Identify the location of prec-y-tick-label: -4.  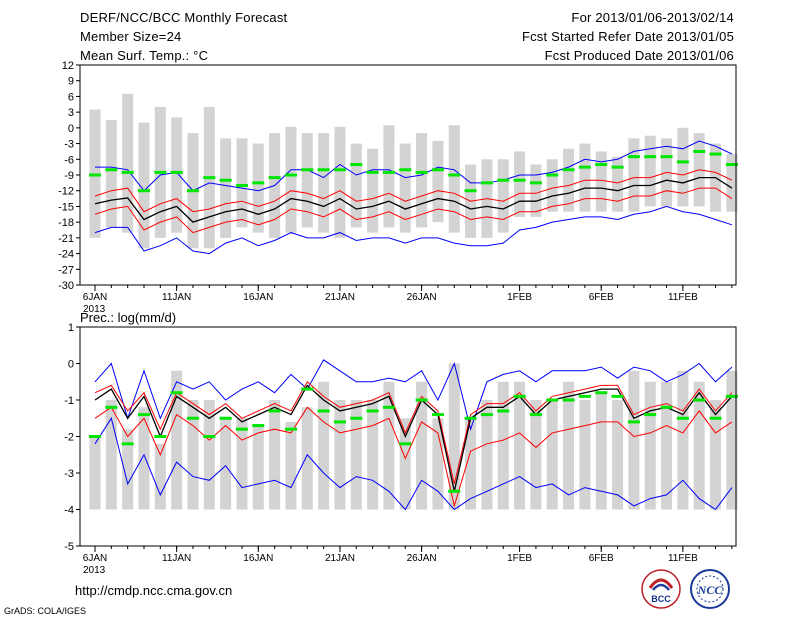
(69, 511).